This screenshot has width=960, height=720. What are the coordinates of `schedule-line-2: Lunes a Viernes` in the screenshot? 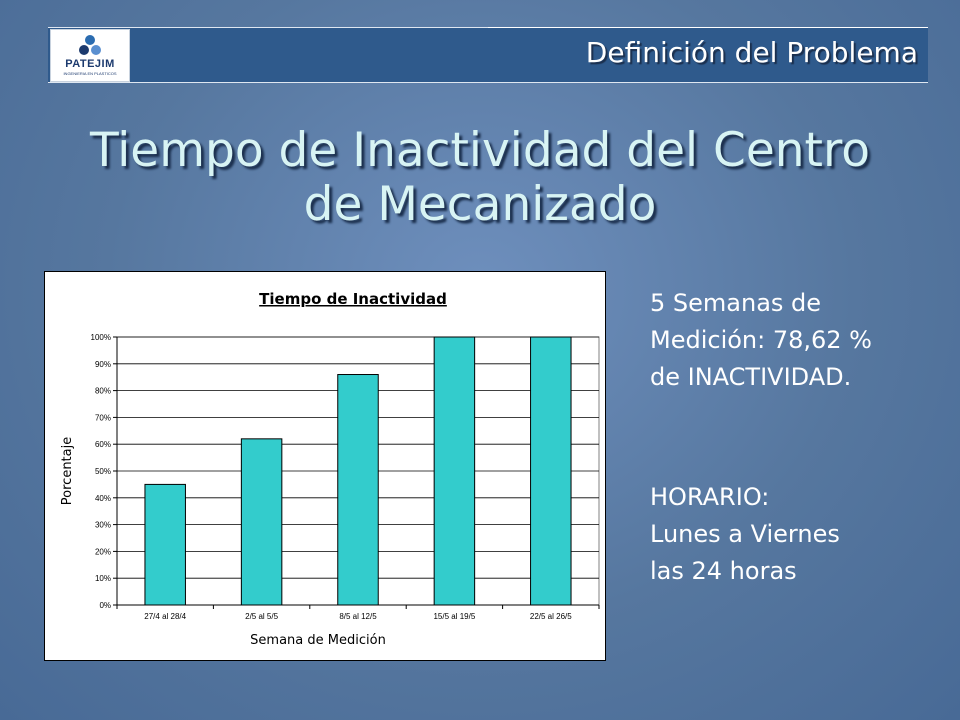 It's located at (745, 534).